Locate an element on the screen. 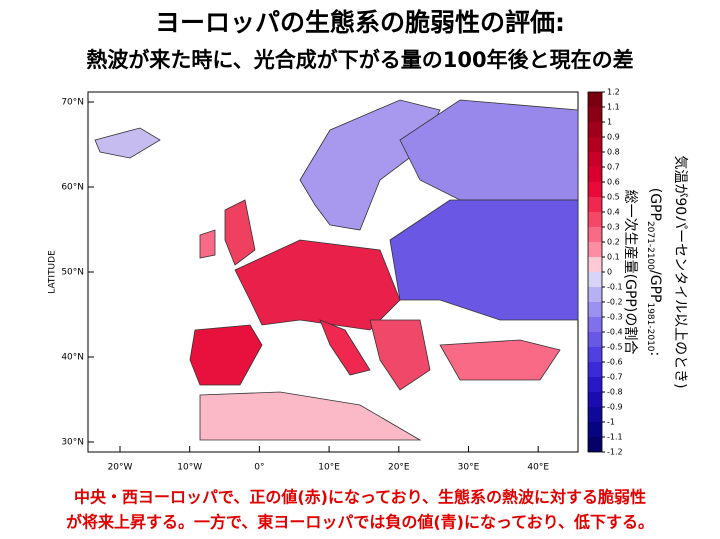 This screenshot has width=720, height=539. colorbar-tick-label: -0.9 is located at coordinates (615, 407).